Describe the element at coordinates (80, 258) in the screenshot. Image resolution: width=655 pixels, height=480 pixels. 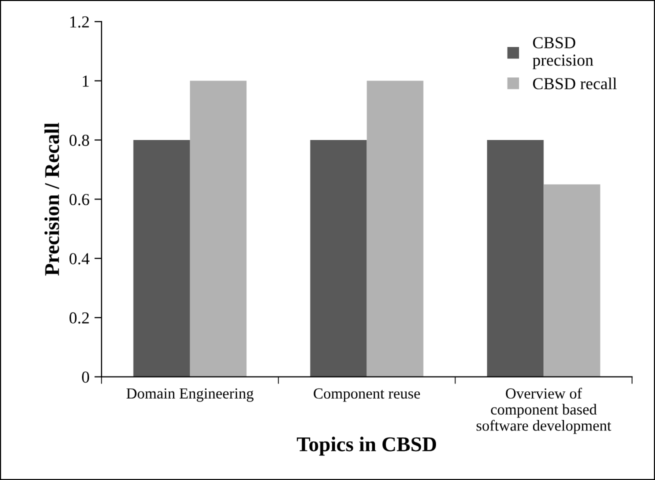
I see `y-tick-label: 0.4` at that location.